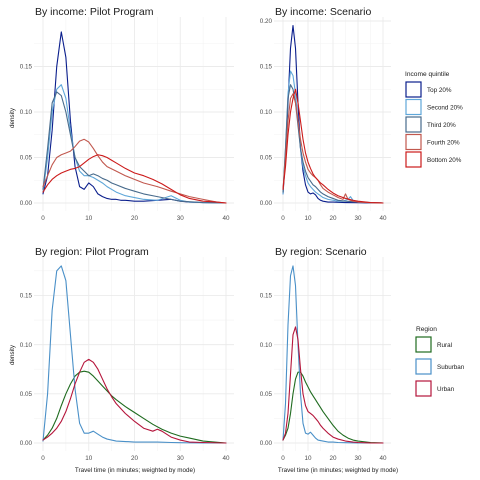  Describe the element at coordinates (321, 252) in the screenshot. I see `panel-title: By region: Scenario` at that location.